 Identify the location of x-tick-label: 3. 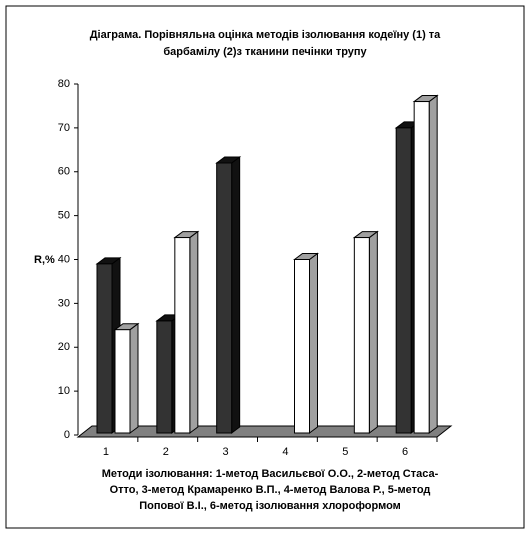
(226, 452).